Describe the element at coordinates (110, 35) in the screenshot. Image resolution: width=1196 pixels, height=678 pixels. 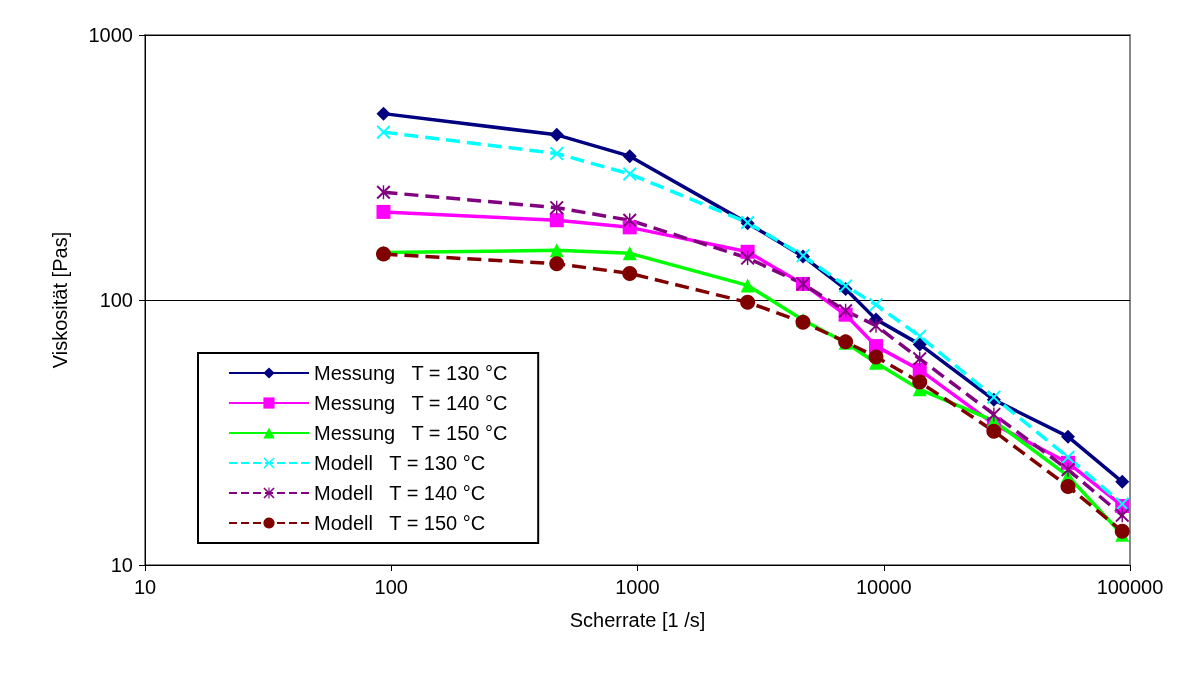
I see `y-tick-label: 1000` at that location.